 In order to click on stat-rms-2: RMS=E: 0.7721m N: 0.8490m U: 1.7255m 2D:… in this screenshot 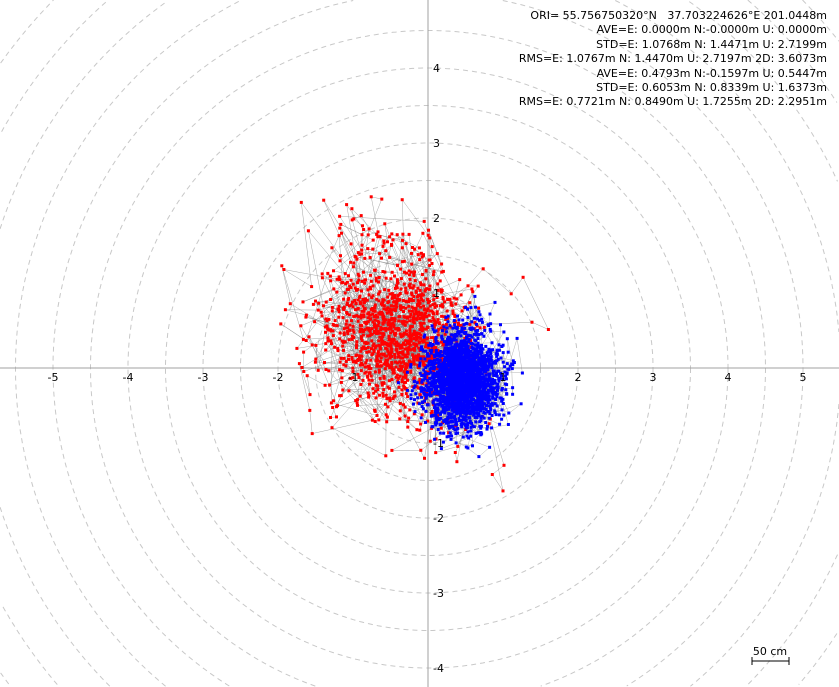, I will do `click(672, 102)`.